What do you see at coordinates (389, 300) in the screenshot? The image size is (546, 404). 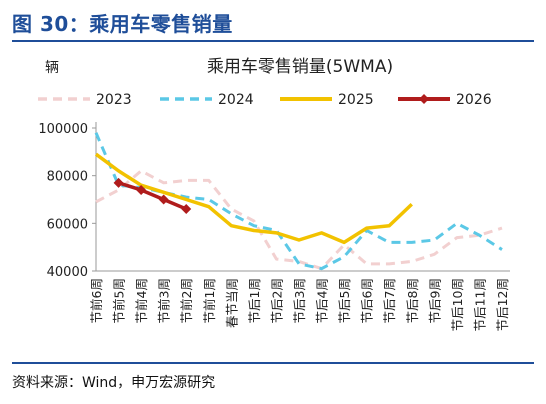 I see `x-tick-label: 节后7周` at bounding box center [389, 300].